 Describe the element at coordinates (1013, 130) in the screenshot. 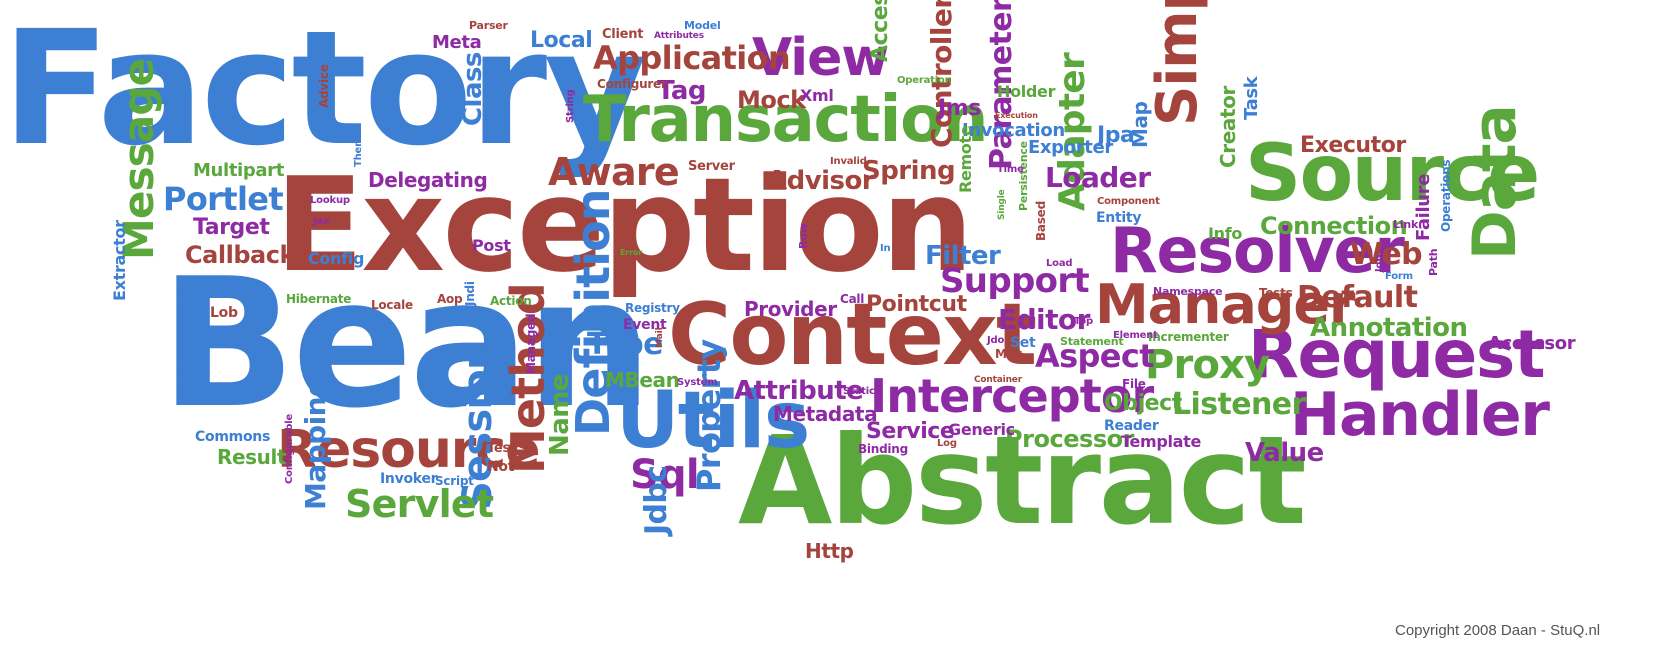

I see `cloud-word: Invocation` at that location.